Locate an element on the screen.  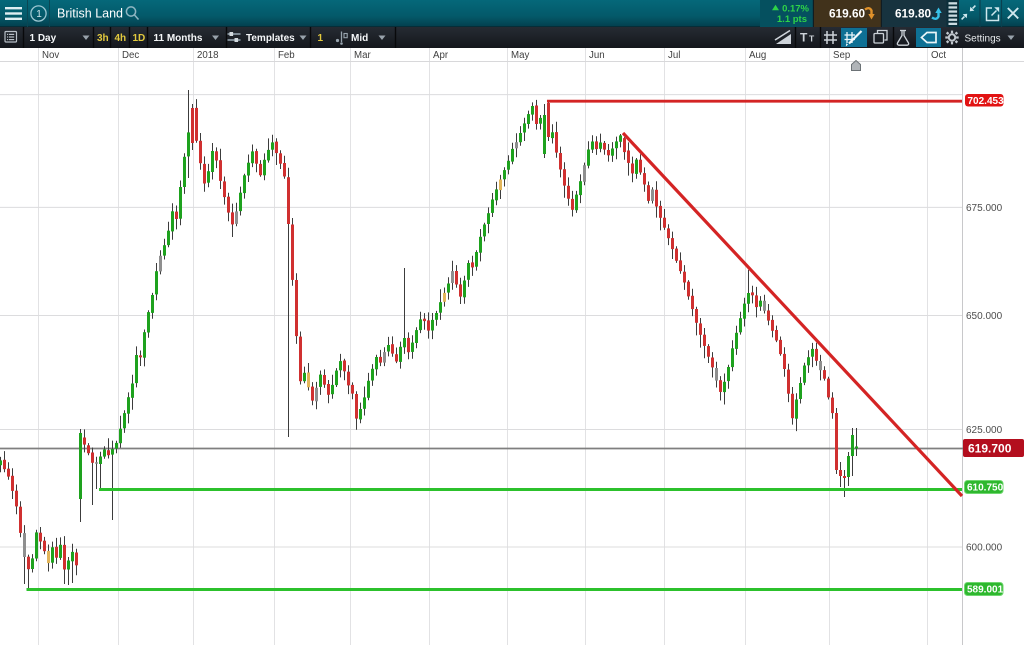
svg-text: Sep is located at coordinates (841, 55).